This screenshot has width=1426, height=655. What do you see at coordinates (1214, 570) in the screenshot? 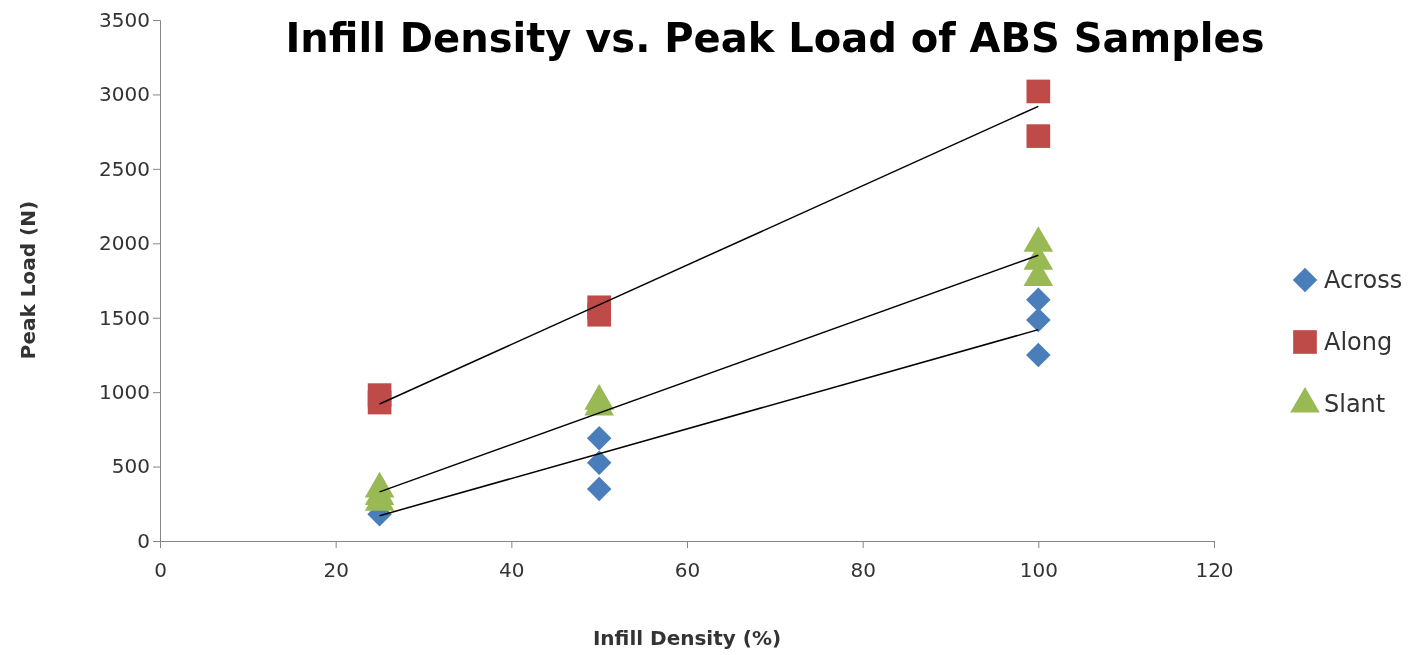
I see `x-tick-label: 120` at bounding box center [1214, 570].